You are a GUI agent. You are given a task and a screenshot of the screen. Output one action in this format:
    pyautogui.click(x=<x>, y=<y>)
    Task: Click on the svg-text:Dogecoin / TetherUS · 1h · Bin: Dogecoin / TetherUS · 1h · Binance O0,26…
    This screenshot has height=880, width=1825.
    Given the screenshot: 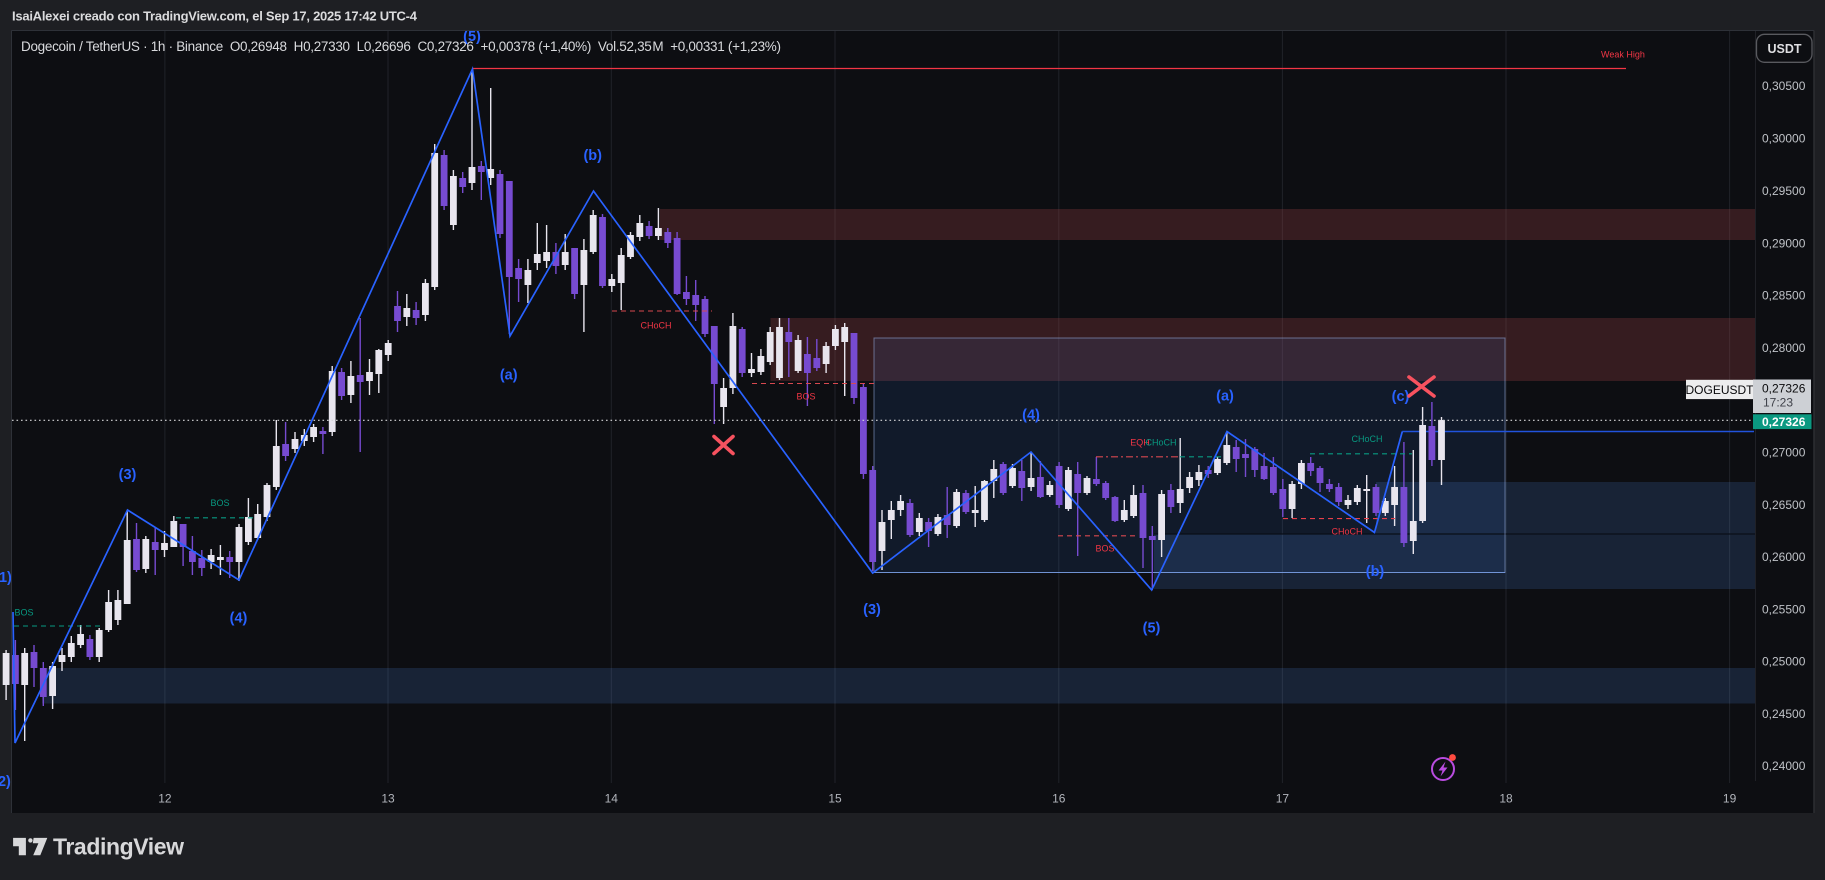 What is the action you would take?
    pyautogui.click(x=401, y=46)
    